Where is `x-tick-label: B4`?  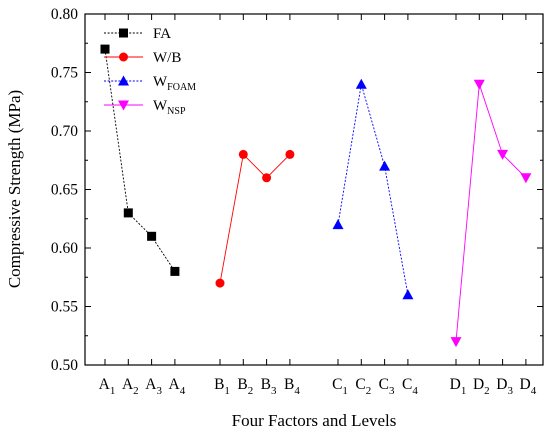
x-tick-label: B4 is located at coordinates (292, 386).